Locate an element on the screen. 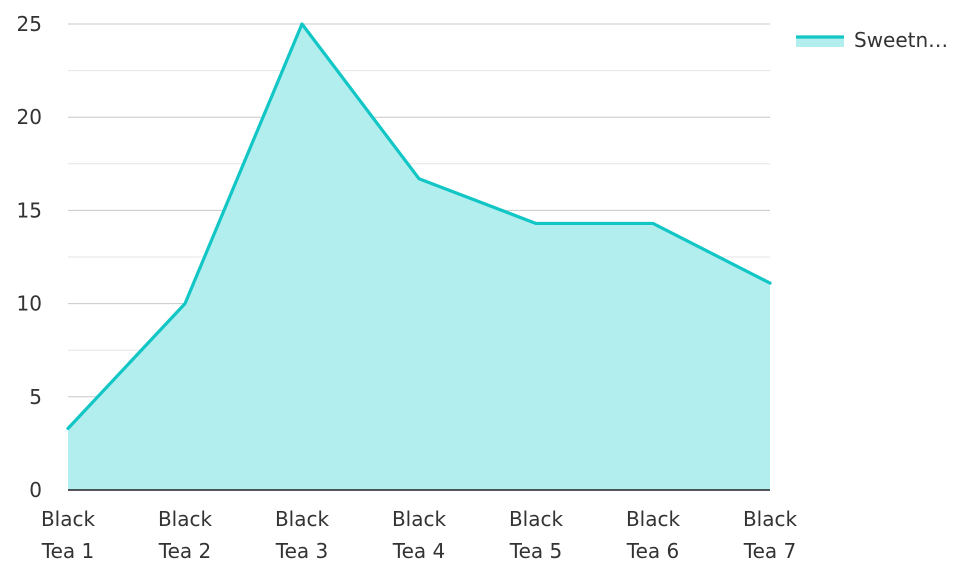  x-tick-label: Tea 3 is located at coordinates (301, 550).